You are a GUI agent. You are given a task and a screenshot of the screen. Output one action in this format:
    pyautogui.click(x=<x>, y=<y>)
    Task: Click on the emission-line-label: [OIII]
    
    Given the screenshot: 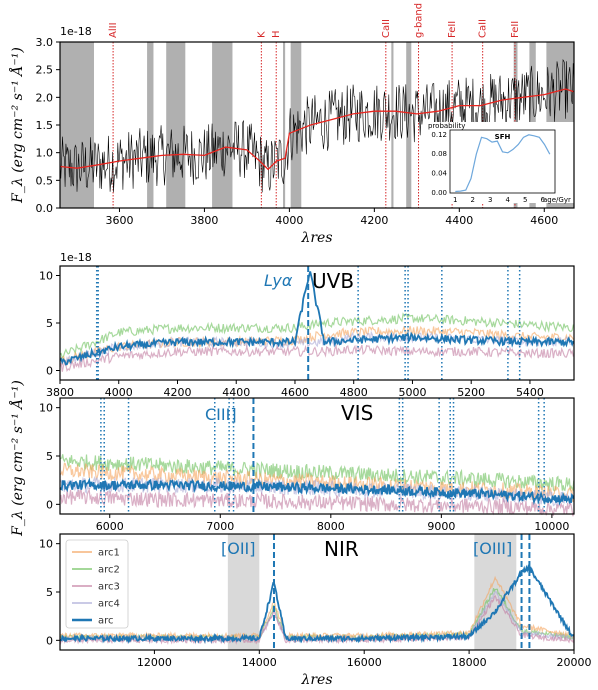 What is the action you would take?
    pyautogui.click(x=492, y=548)
    